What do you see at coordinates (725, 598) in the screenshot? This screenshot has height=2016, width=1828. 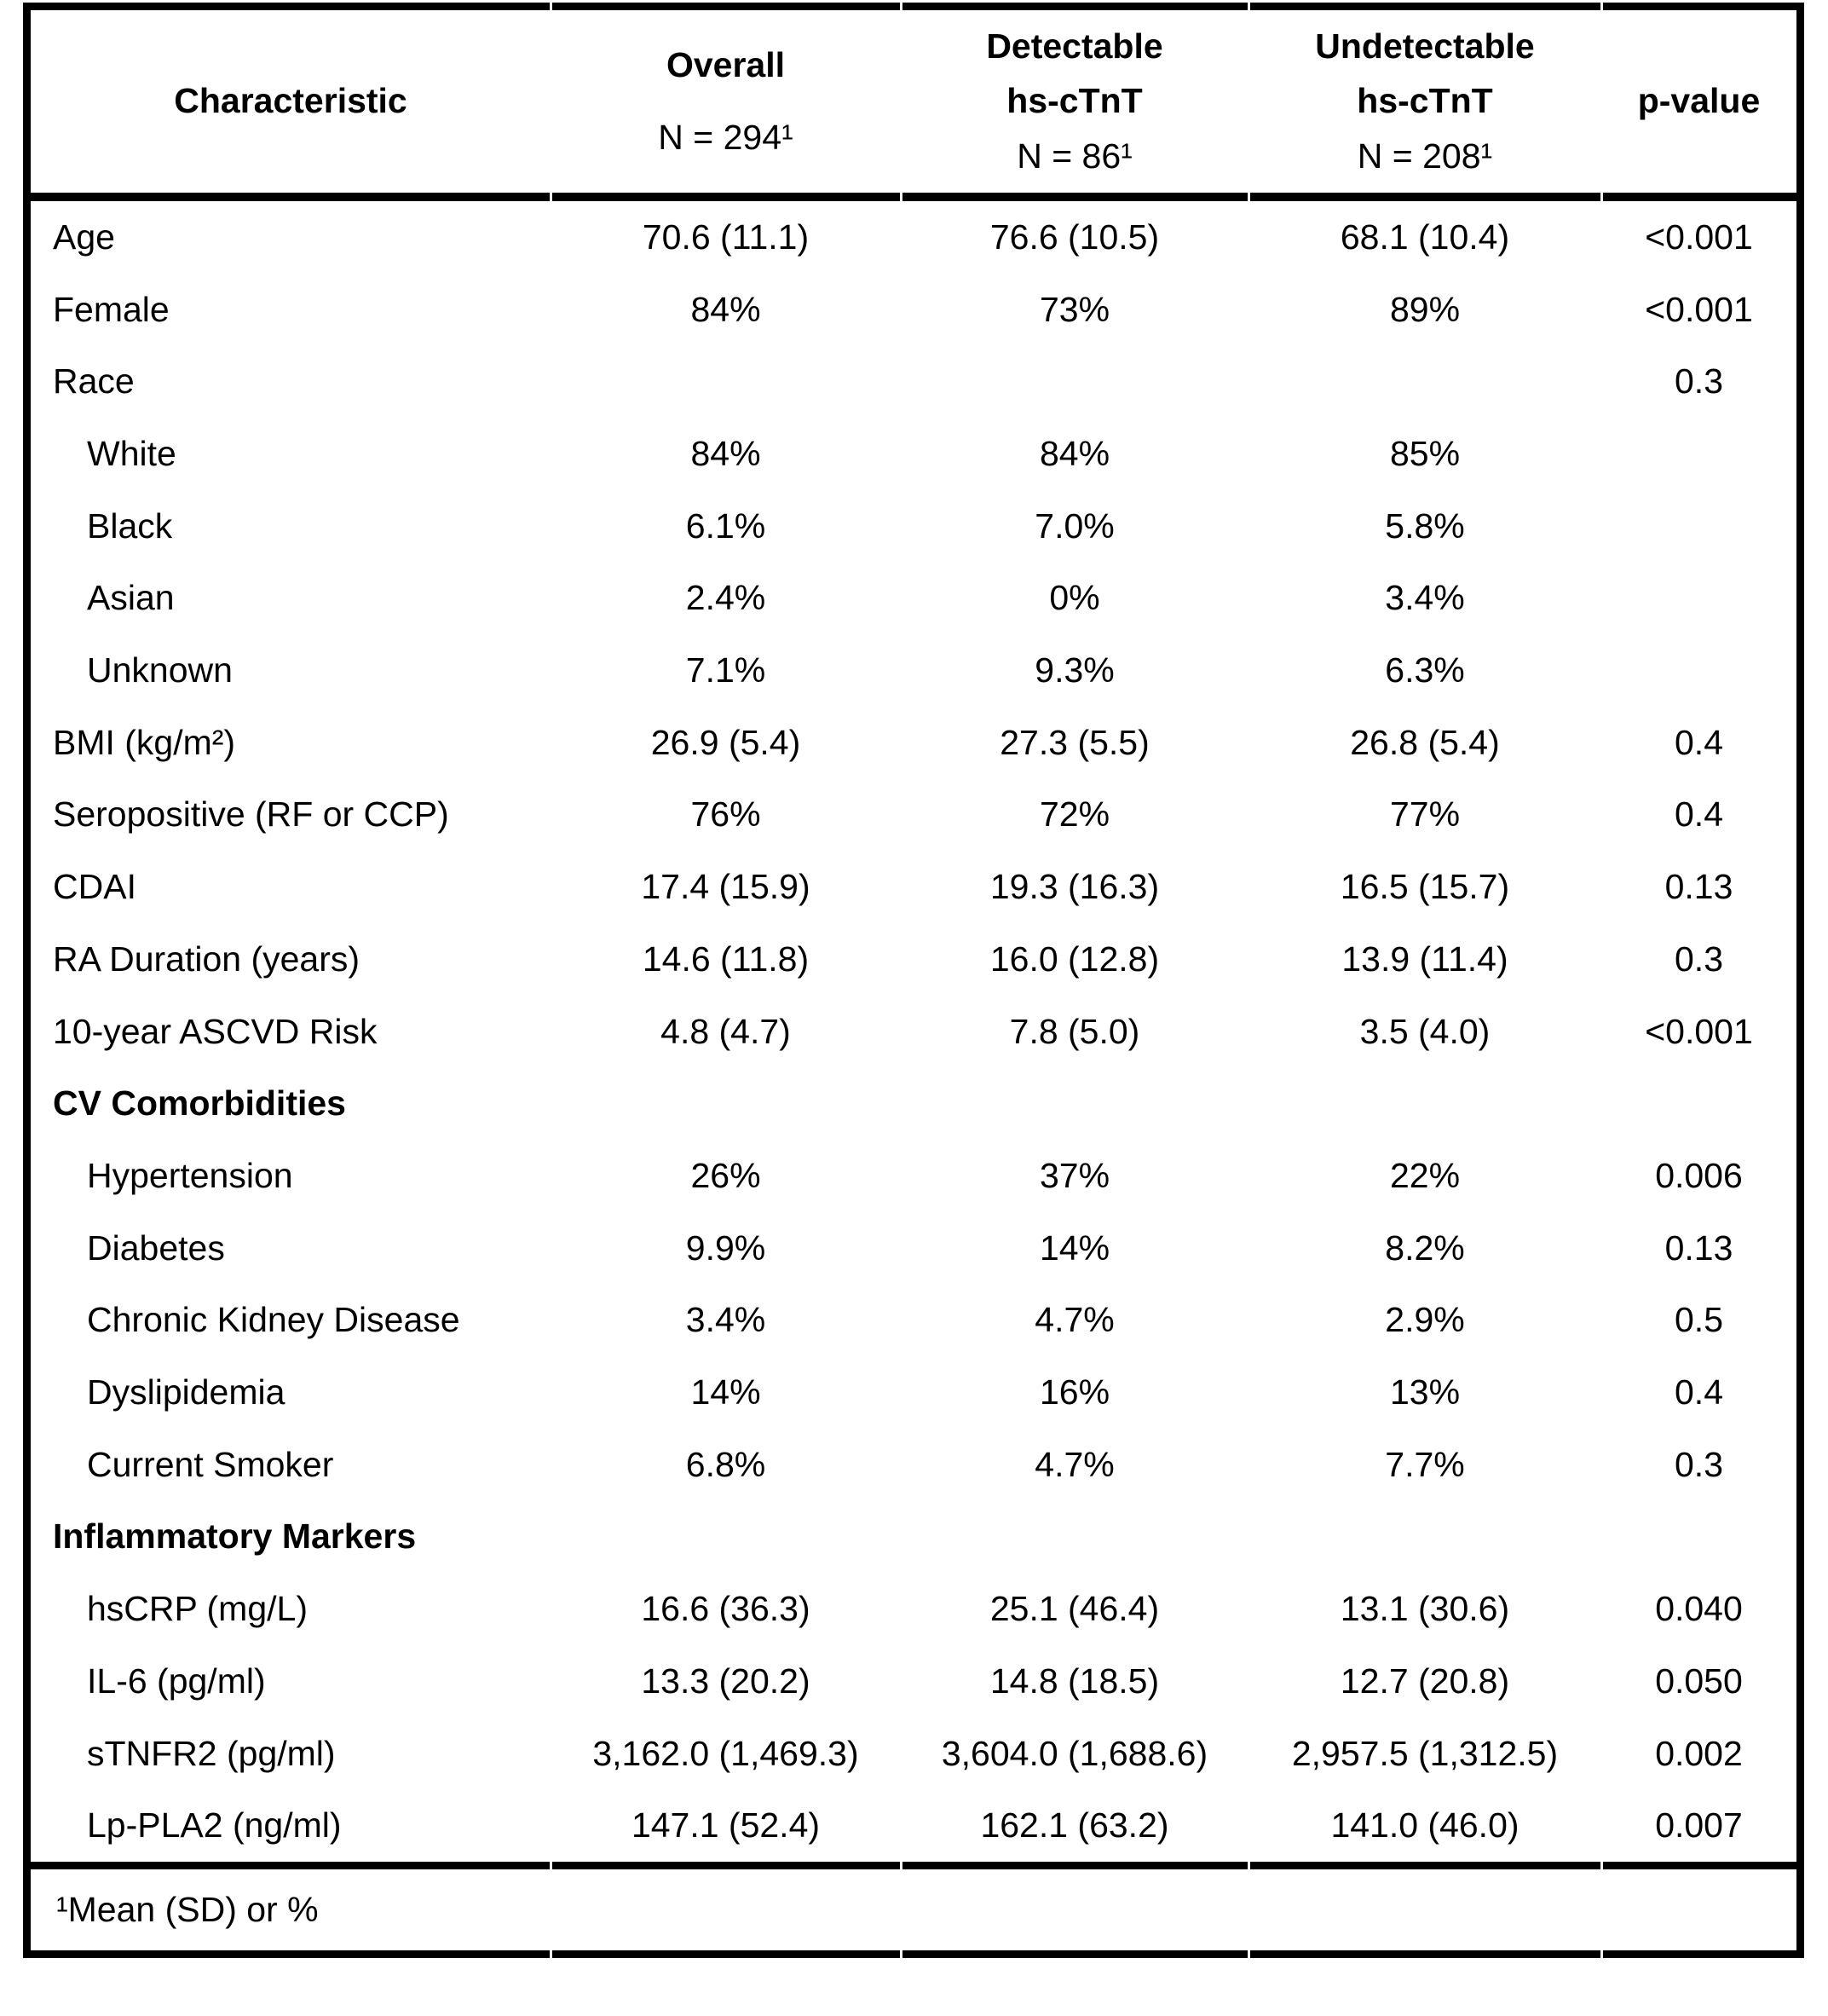 I see `overall-value: 2.4%` at bounding box center [725, 598].